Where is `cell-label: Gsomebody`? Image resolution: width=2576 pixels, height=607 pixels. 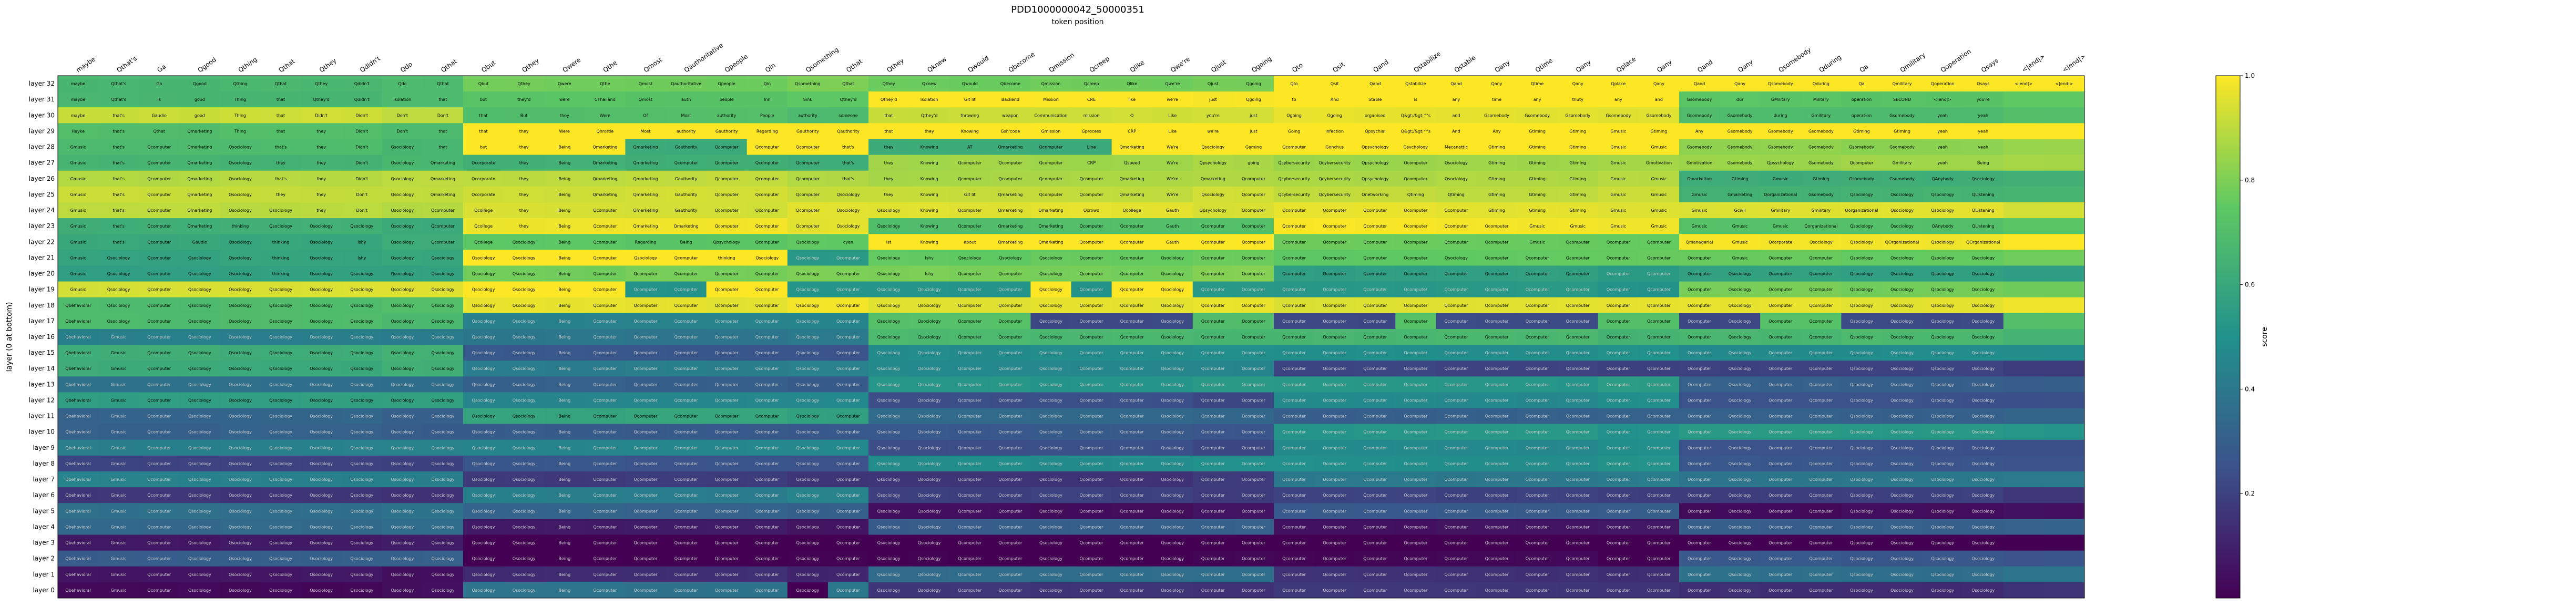
cell-label: Gsomebody is located at coordinates (1780, 131).